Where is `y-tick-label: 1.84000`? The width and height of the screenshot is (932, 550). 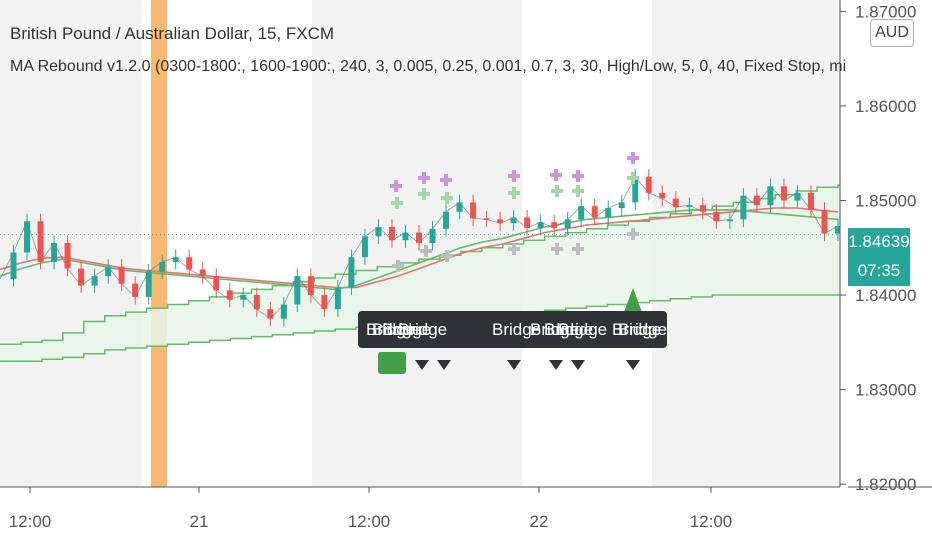 y-tick-label: 1.84000 is located at coordinates (885, 295).